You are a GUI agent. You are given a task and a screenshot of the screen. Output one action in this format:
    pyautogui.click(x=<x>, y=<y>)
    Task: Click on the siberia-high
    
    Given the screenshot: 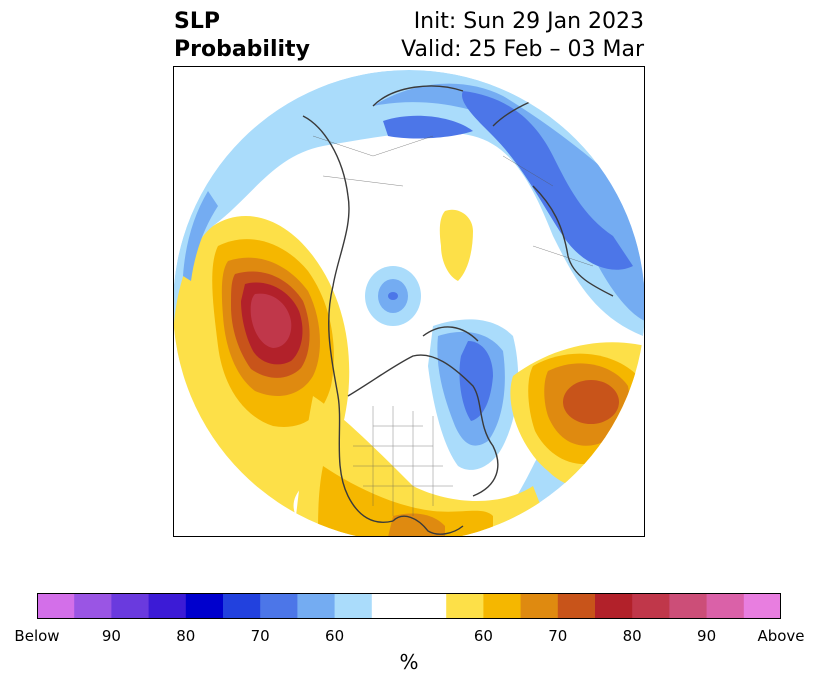 What is the action you would take?
    pyautogui.click(x=456, y=245)
    